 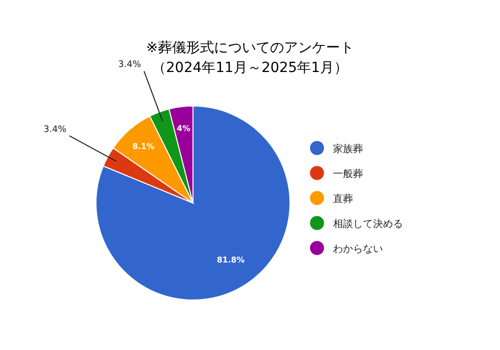 What do you see at coordinates (250, 48) in the screenshot?
I see `title: ※葬儀形式についてのアンケート` at bounding box center [250, 48].